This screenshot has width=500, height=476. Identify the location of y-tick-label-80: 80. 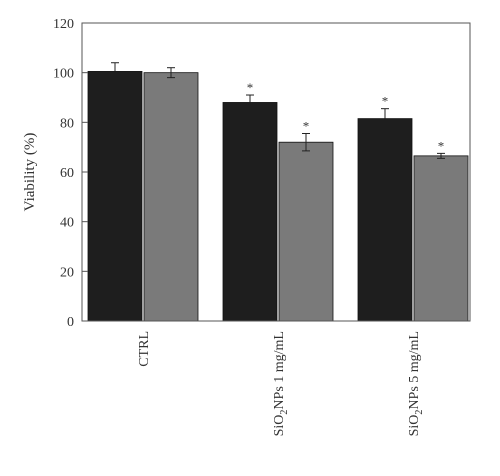
(67, 123).